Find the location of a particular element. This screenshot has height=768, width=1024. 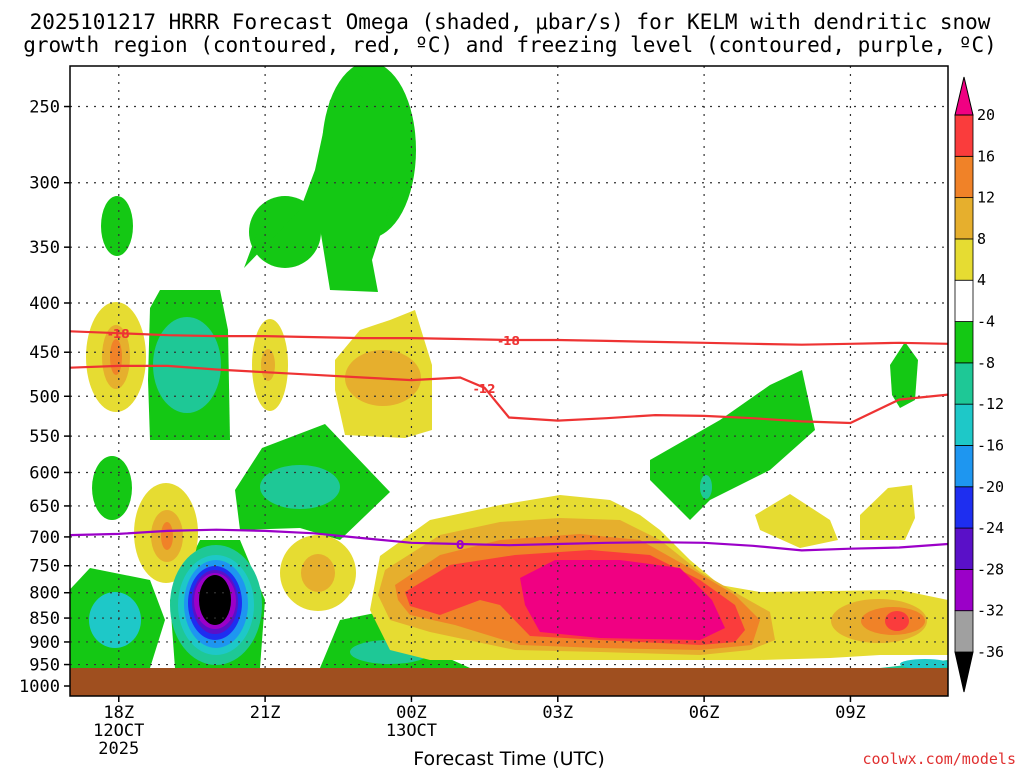

isotherm-label--12: -12 is located at coordinates (485, 389).